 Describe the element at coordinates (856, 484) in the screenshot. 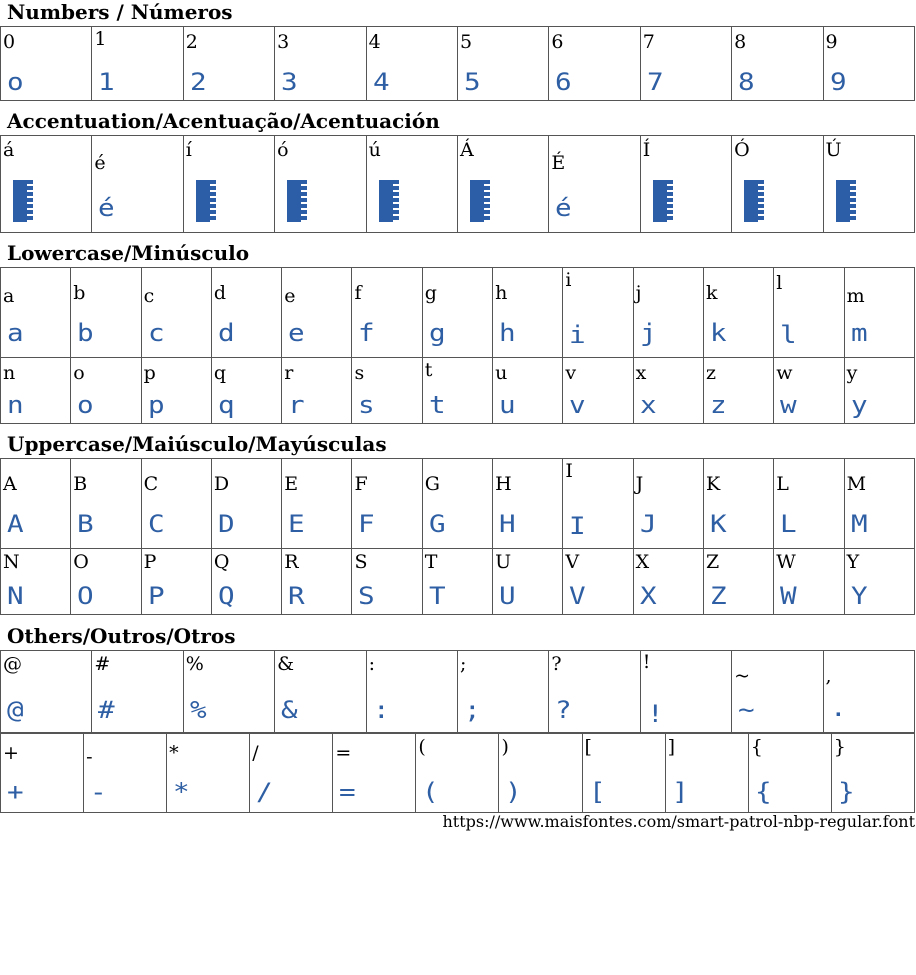

I see `char-label: M` at that location.